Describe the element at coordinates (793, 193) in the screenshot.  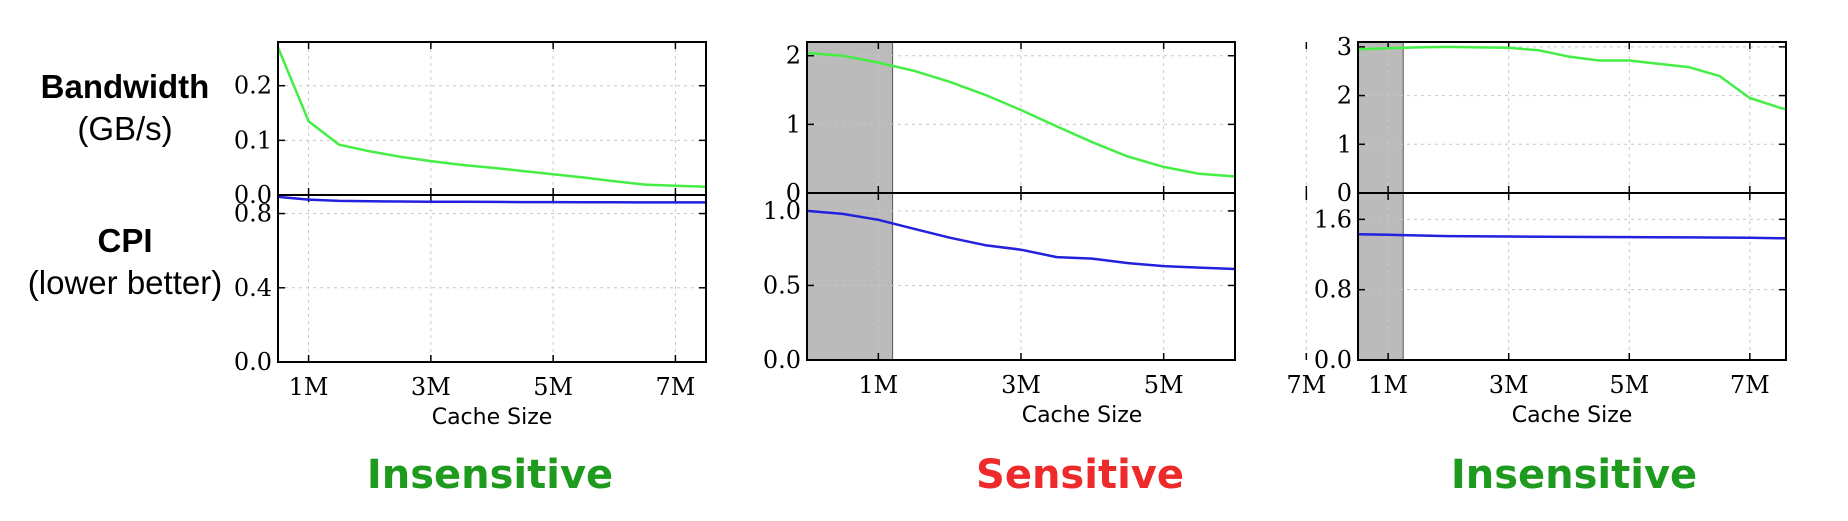
I see `chart-2-bandwidth-ytick-label: 0` at that location.